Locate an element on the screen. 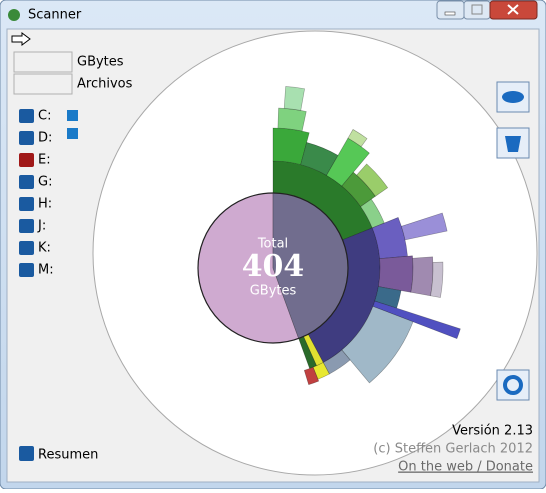 This screenshot has height=493, width=546. gbytes-field is located at coordinates (43, 62).